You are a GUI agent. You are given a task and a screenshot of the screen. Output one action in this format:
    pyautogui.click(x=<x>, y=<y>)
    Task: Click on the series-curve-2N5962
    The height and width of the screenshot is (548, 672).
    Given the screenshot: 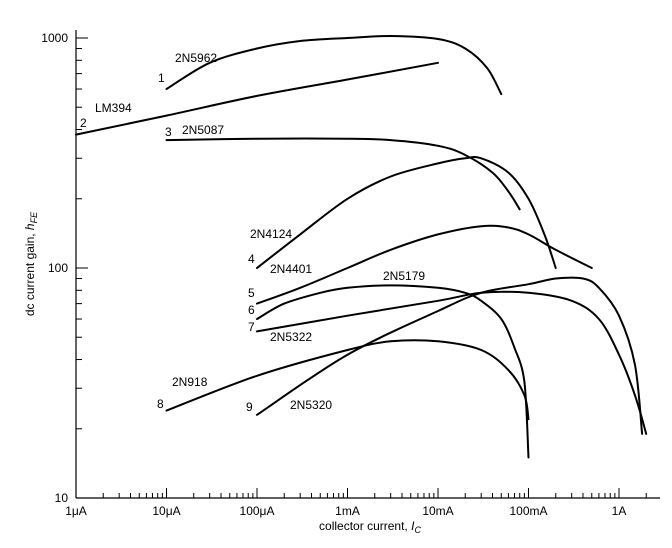 What is the action you would take?
    pyautogui.click(x=334, y=65)
    